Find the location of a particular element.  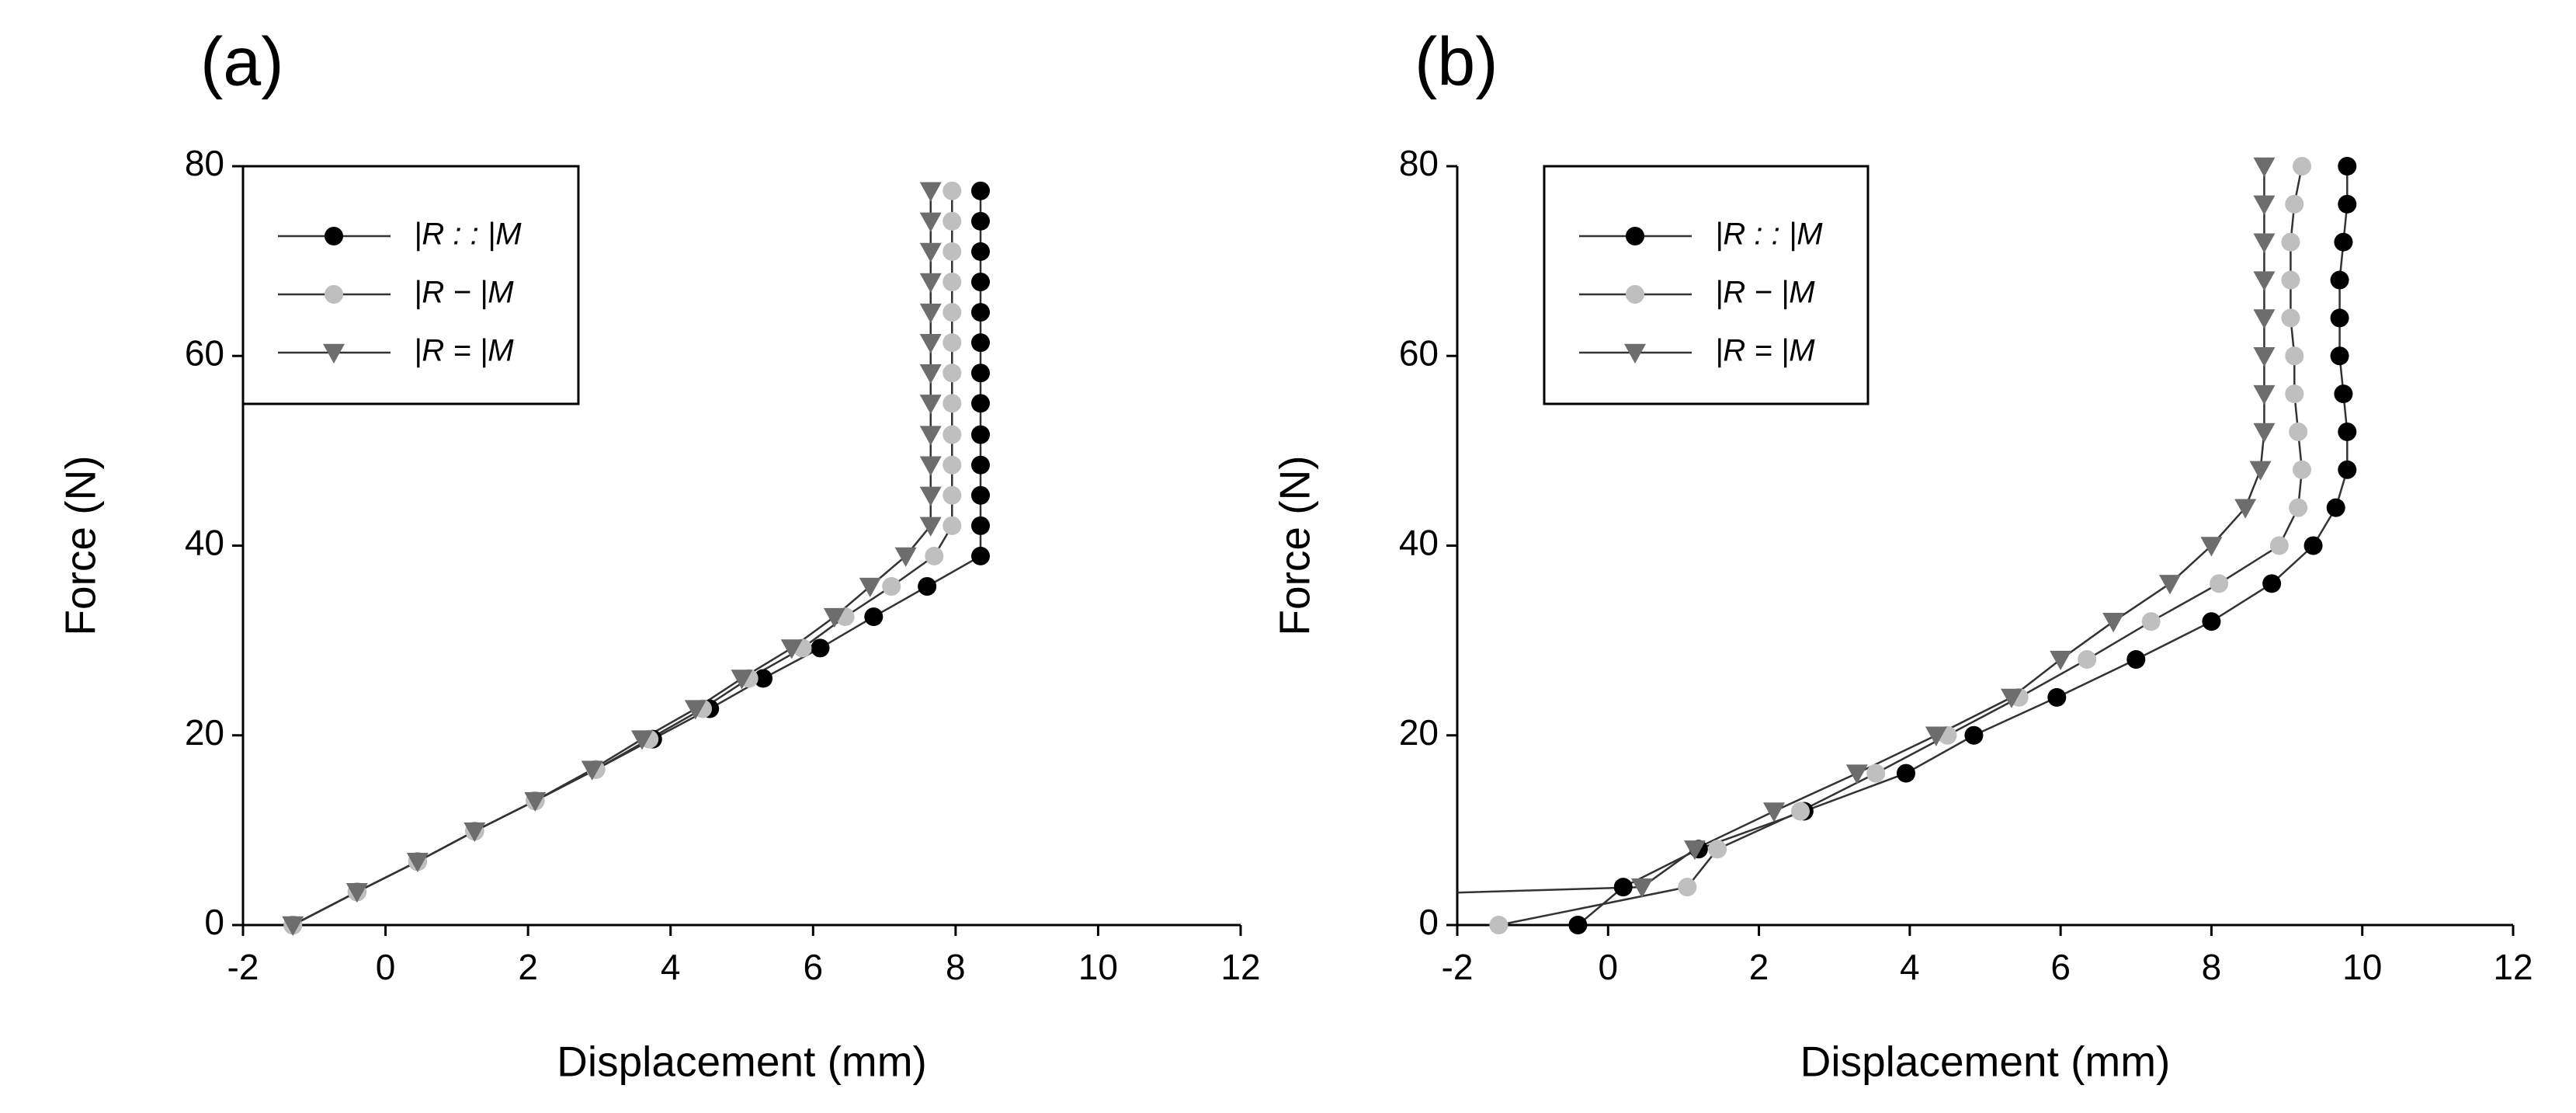

y-tick-label: 40 is located at coordinates (204, 543).